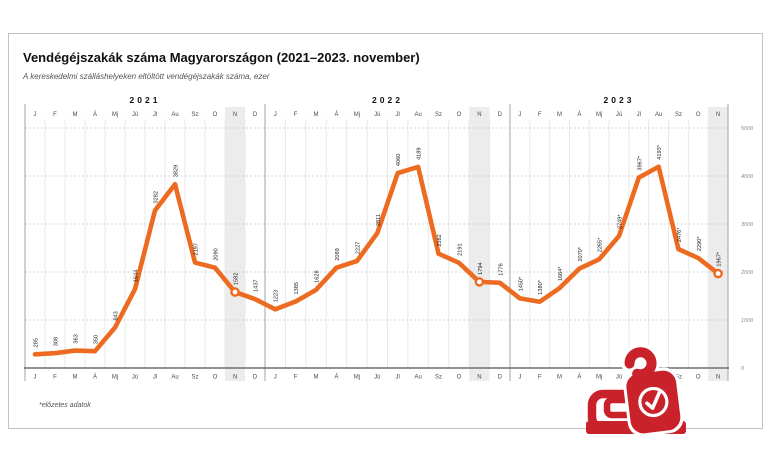 The height and width of the screenshot is (465, 768). What do you see at coordinates (358, 248) in the screenshot?
I see `data-label: 2227` at bounding box center [358, 248].